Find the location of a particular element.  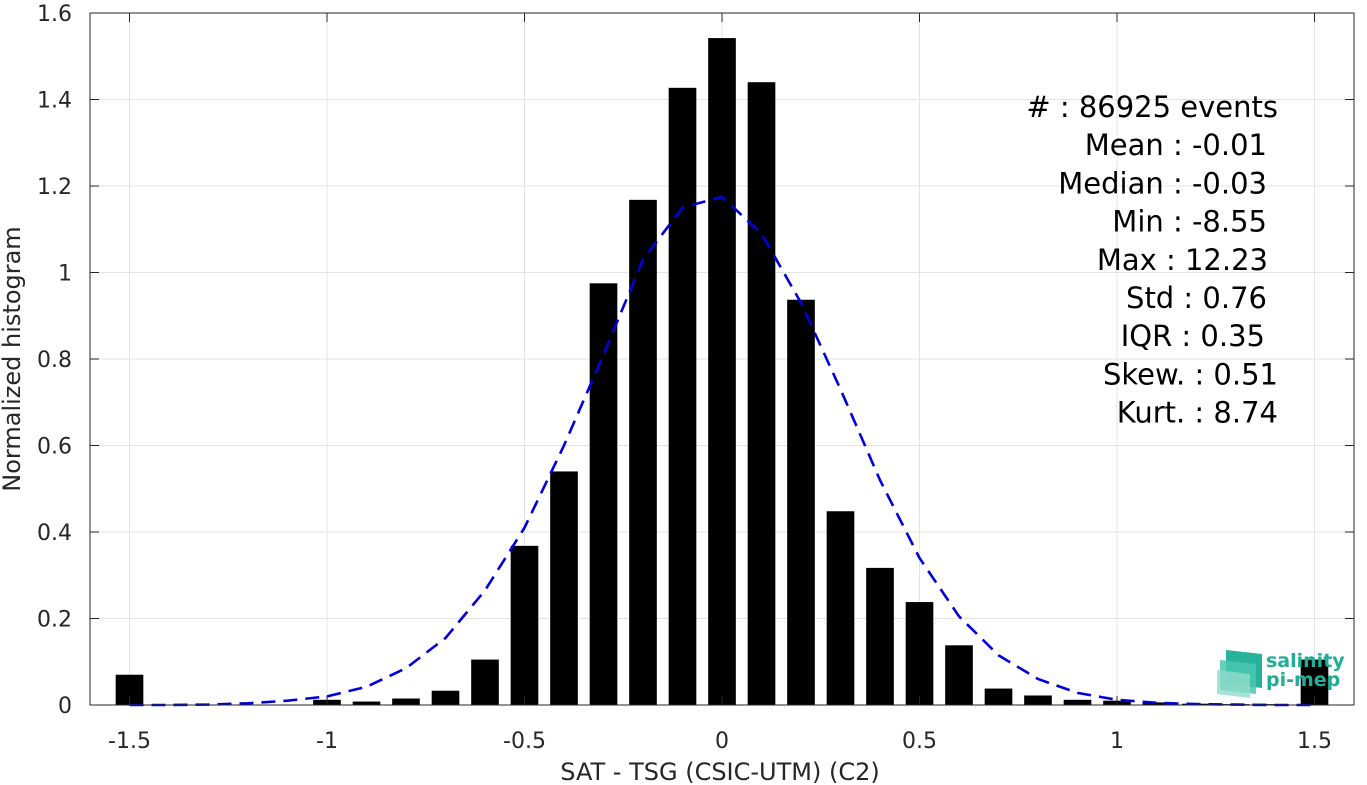

stat-line: Kurt. : 8.74 is located at coordinates (1197, 413).